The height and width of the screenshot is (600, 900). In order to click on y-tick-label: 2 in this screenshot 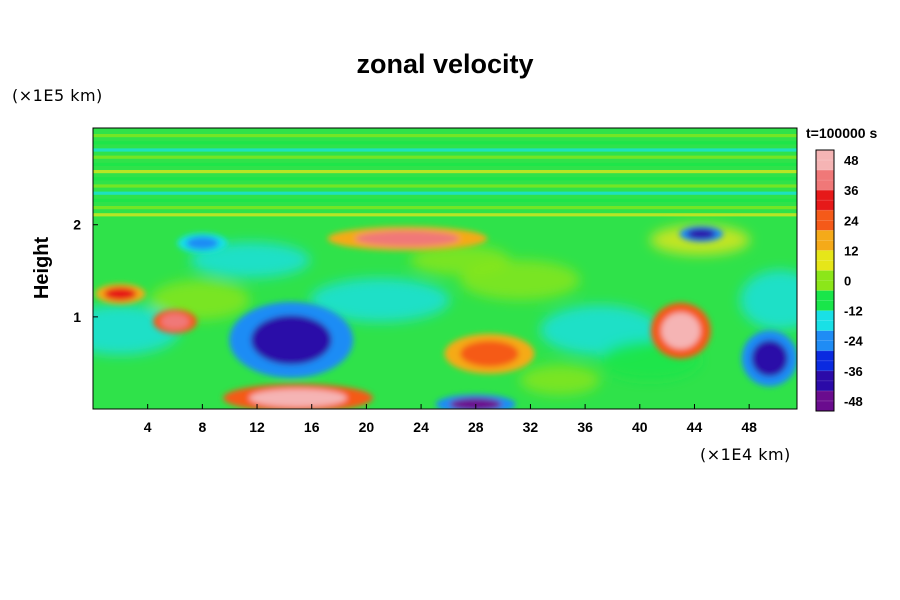, I will do `click(77, 225)`.